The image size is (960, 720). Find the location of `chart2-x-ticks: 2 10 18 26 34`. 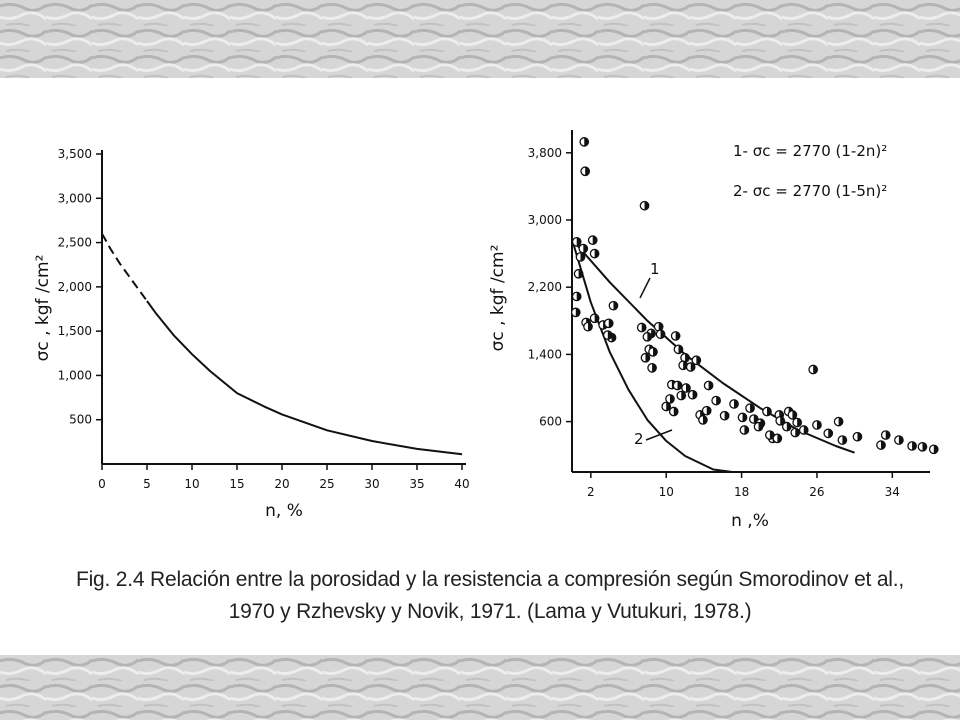

chart2-x-ticks: 2 10 18 26 34 is located at coordinates (743, 485).